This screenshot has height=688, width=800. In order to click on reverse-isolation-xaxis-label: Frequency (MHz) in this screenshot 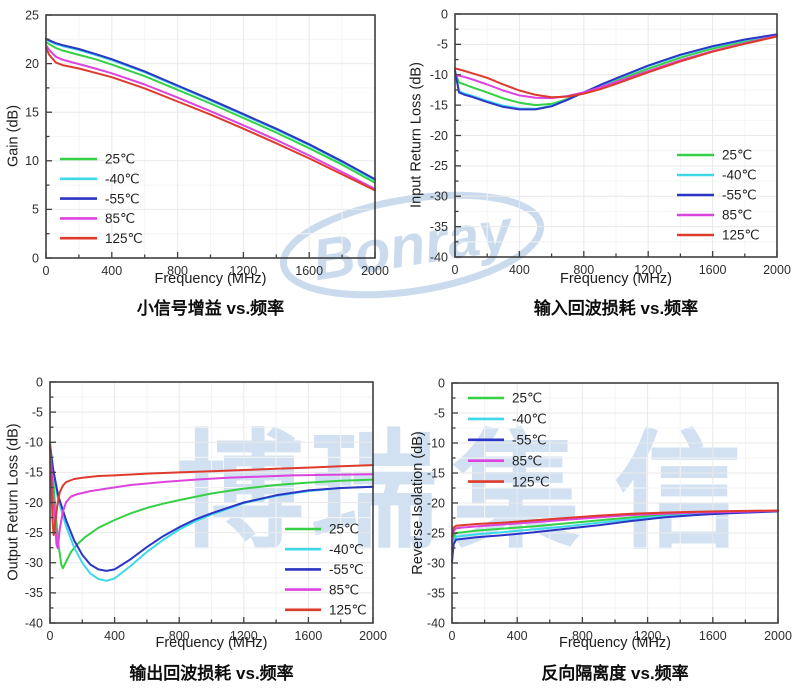, I will do `click(615, 643)`.